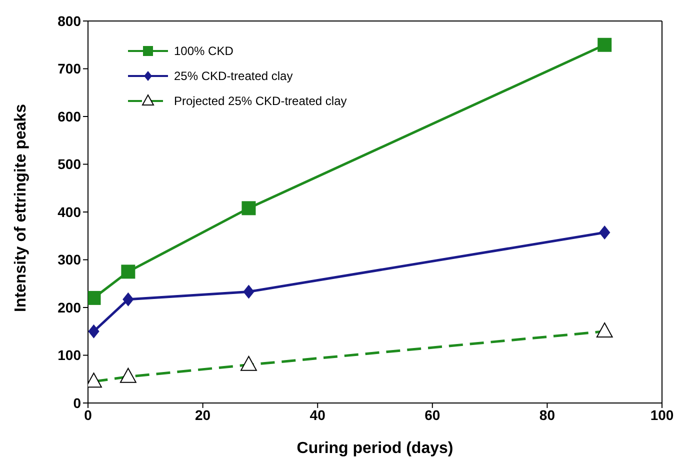 Image resolution: width=677 pixels, height=475 pixels. Describe the element at coordinates (432, 414) in the screenshot. I see `x-tick-label: 60` at that location.